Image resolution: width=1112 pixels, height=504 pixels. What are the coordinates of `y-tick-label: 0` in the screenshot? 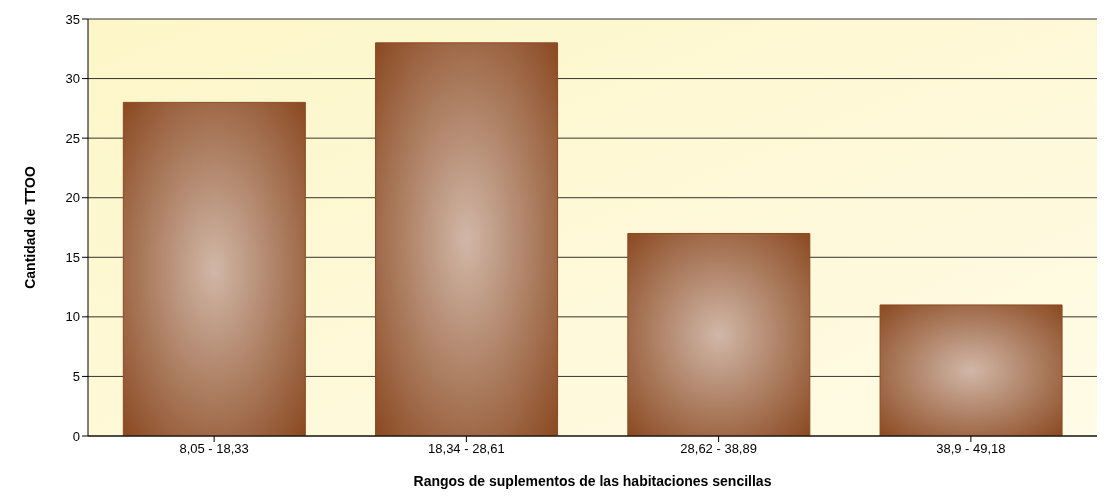 It's located at (76, 436).